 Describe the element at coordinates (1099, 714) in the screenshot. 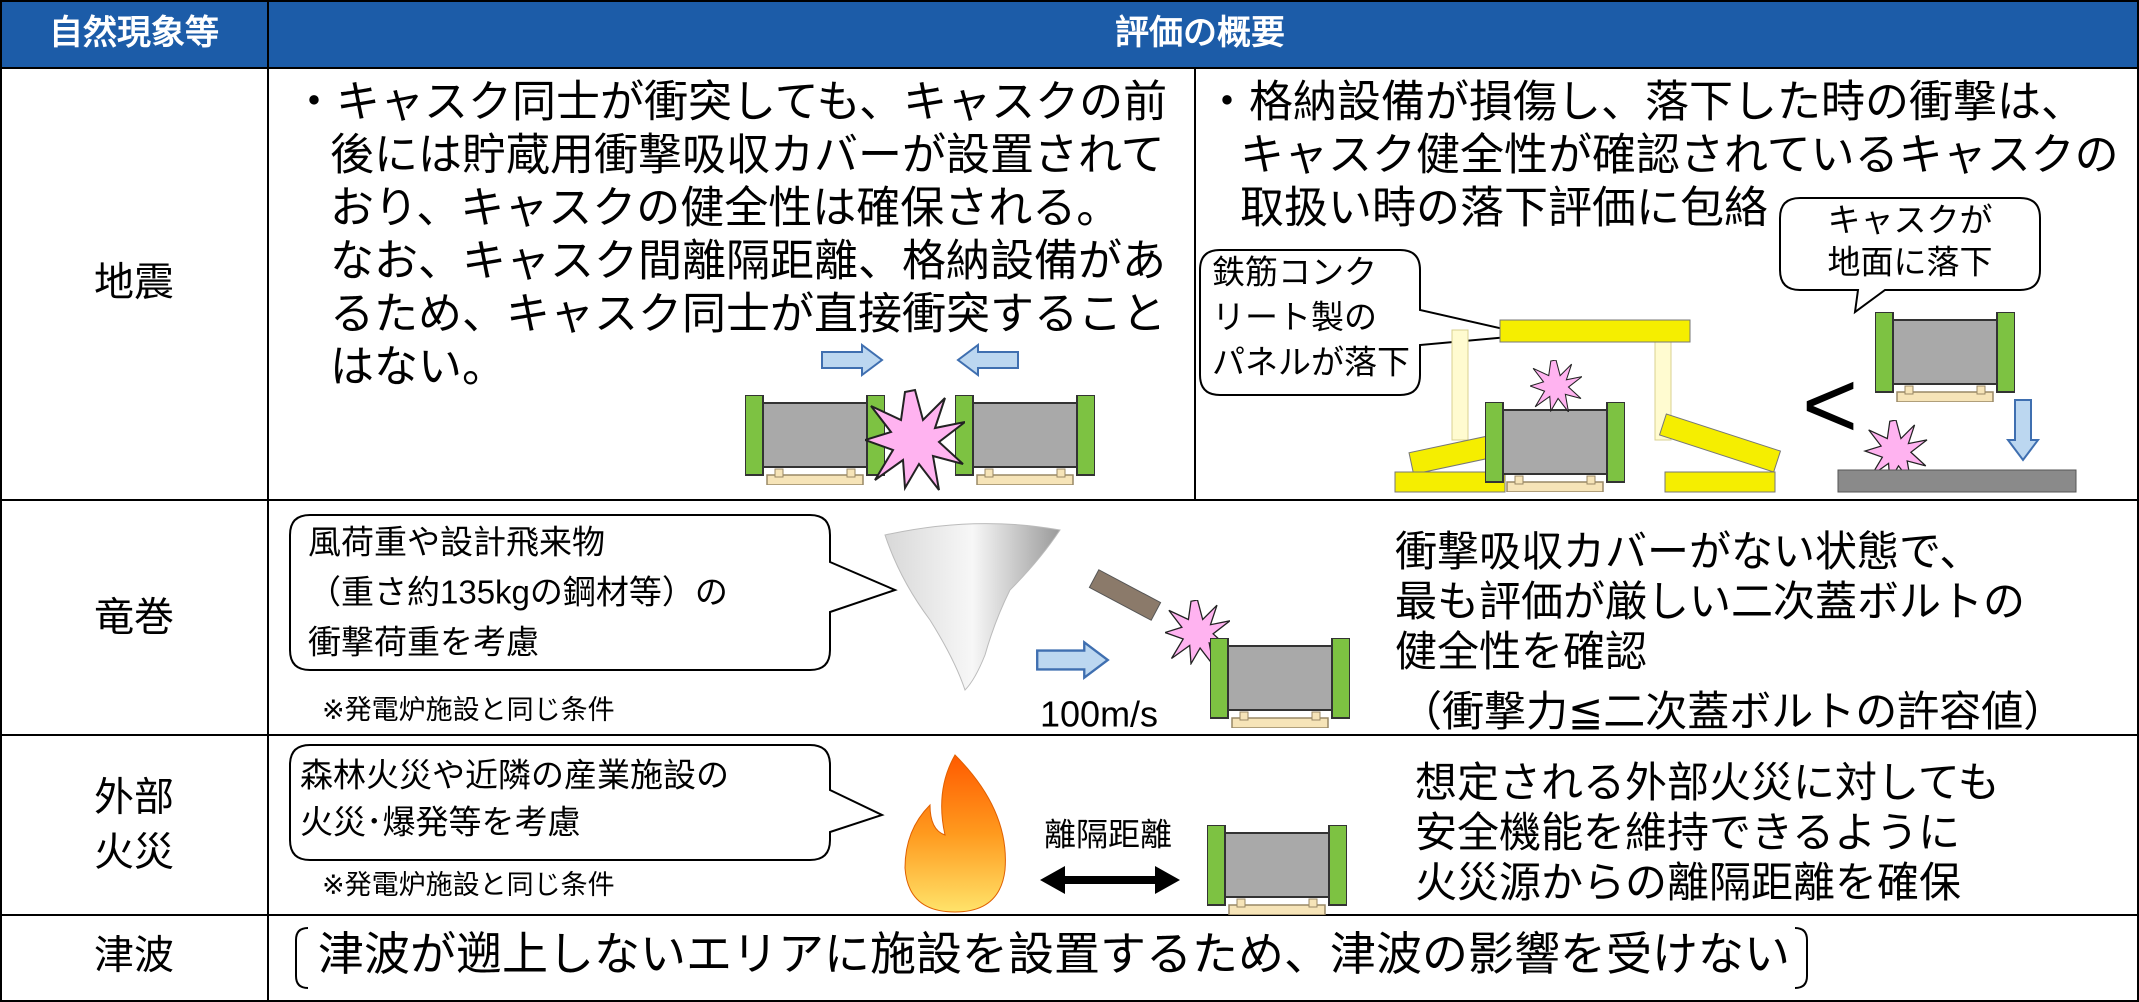

I see `wind-speed: 100m/s` at that location.